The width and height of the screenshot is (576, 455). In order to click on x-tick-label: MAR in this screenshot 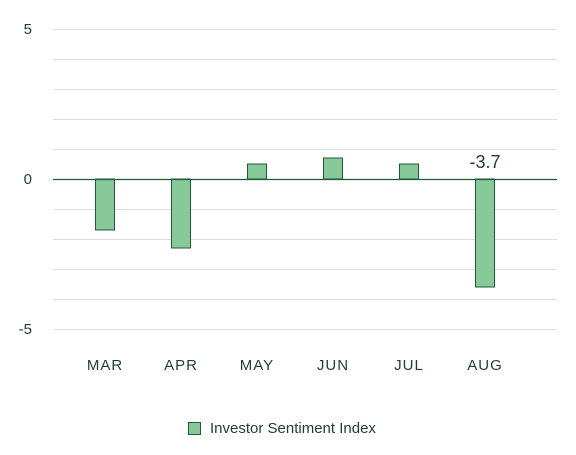, I will do `click(105, 365)`.